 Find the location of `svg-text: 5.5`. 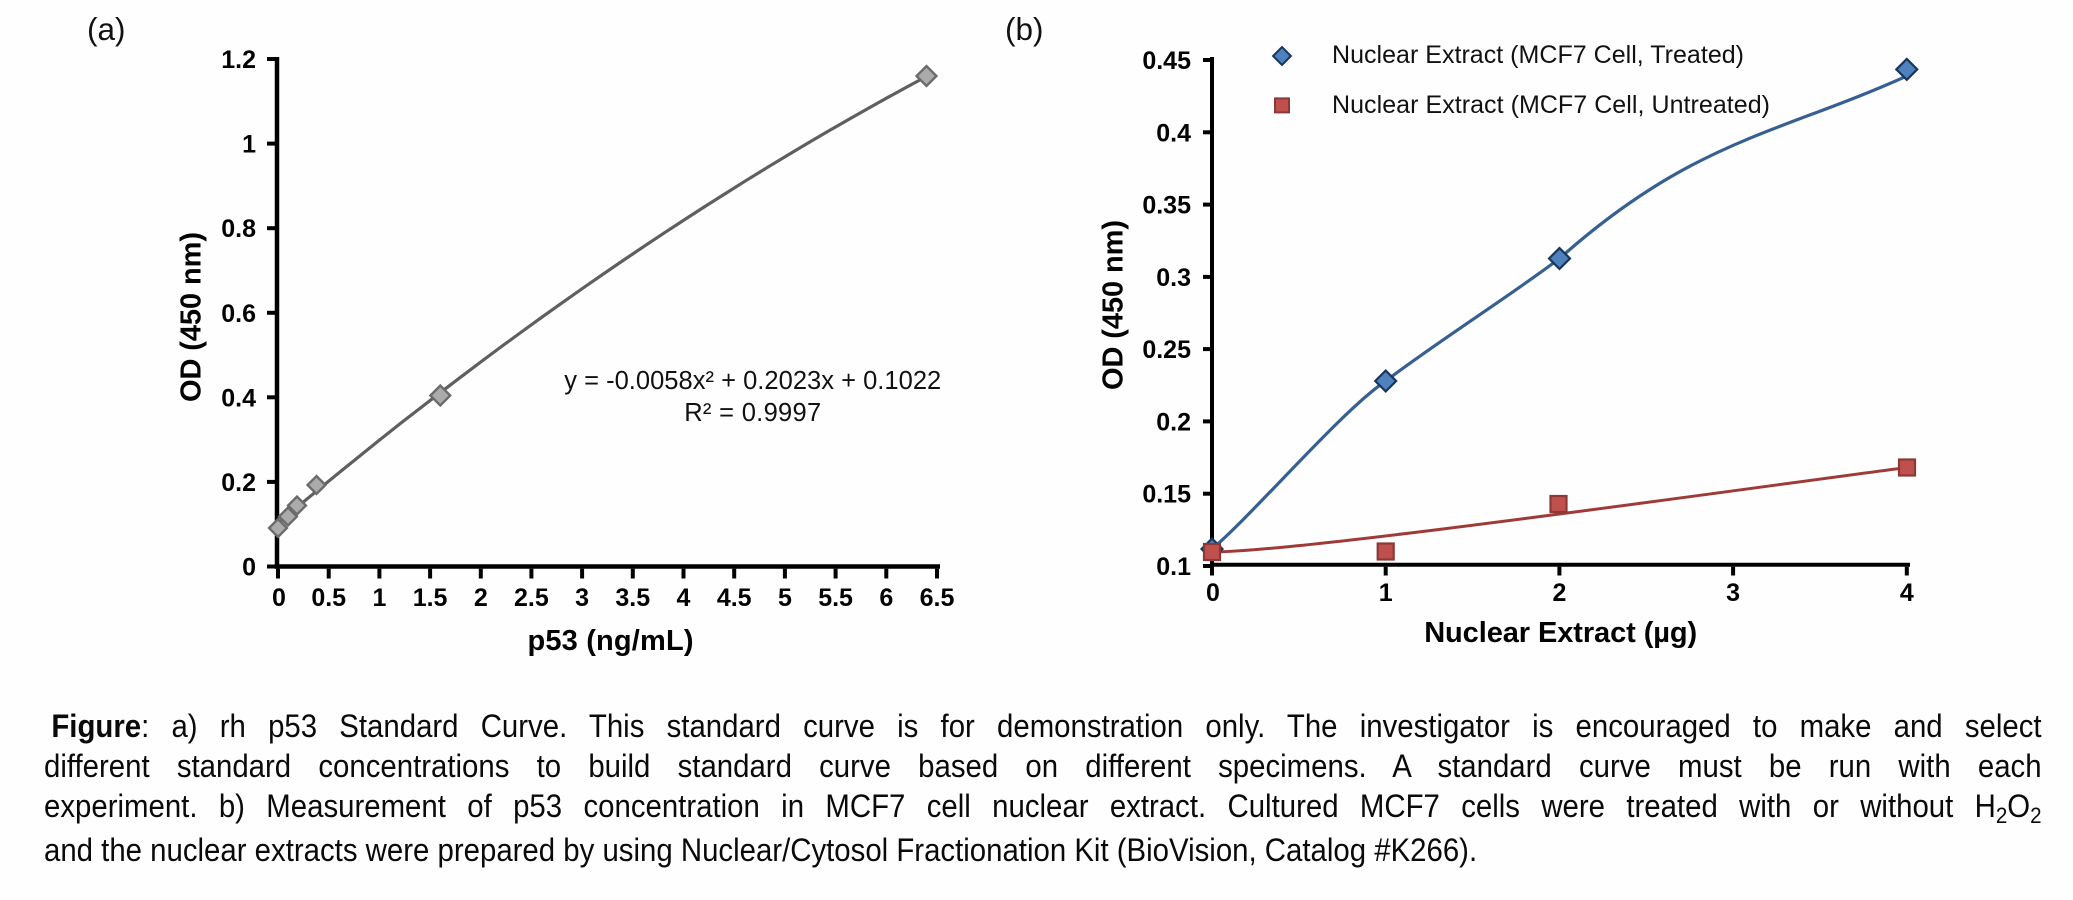

svg-text: 5.5 is located at coordinates (835, 598).